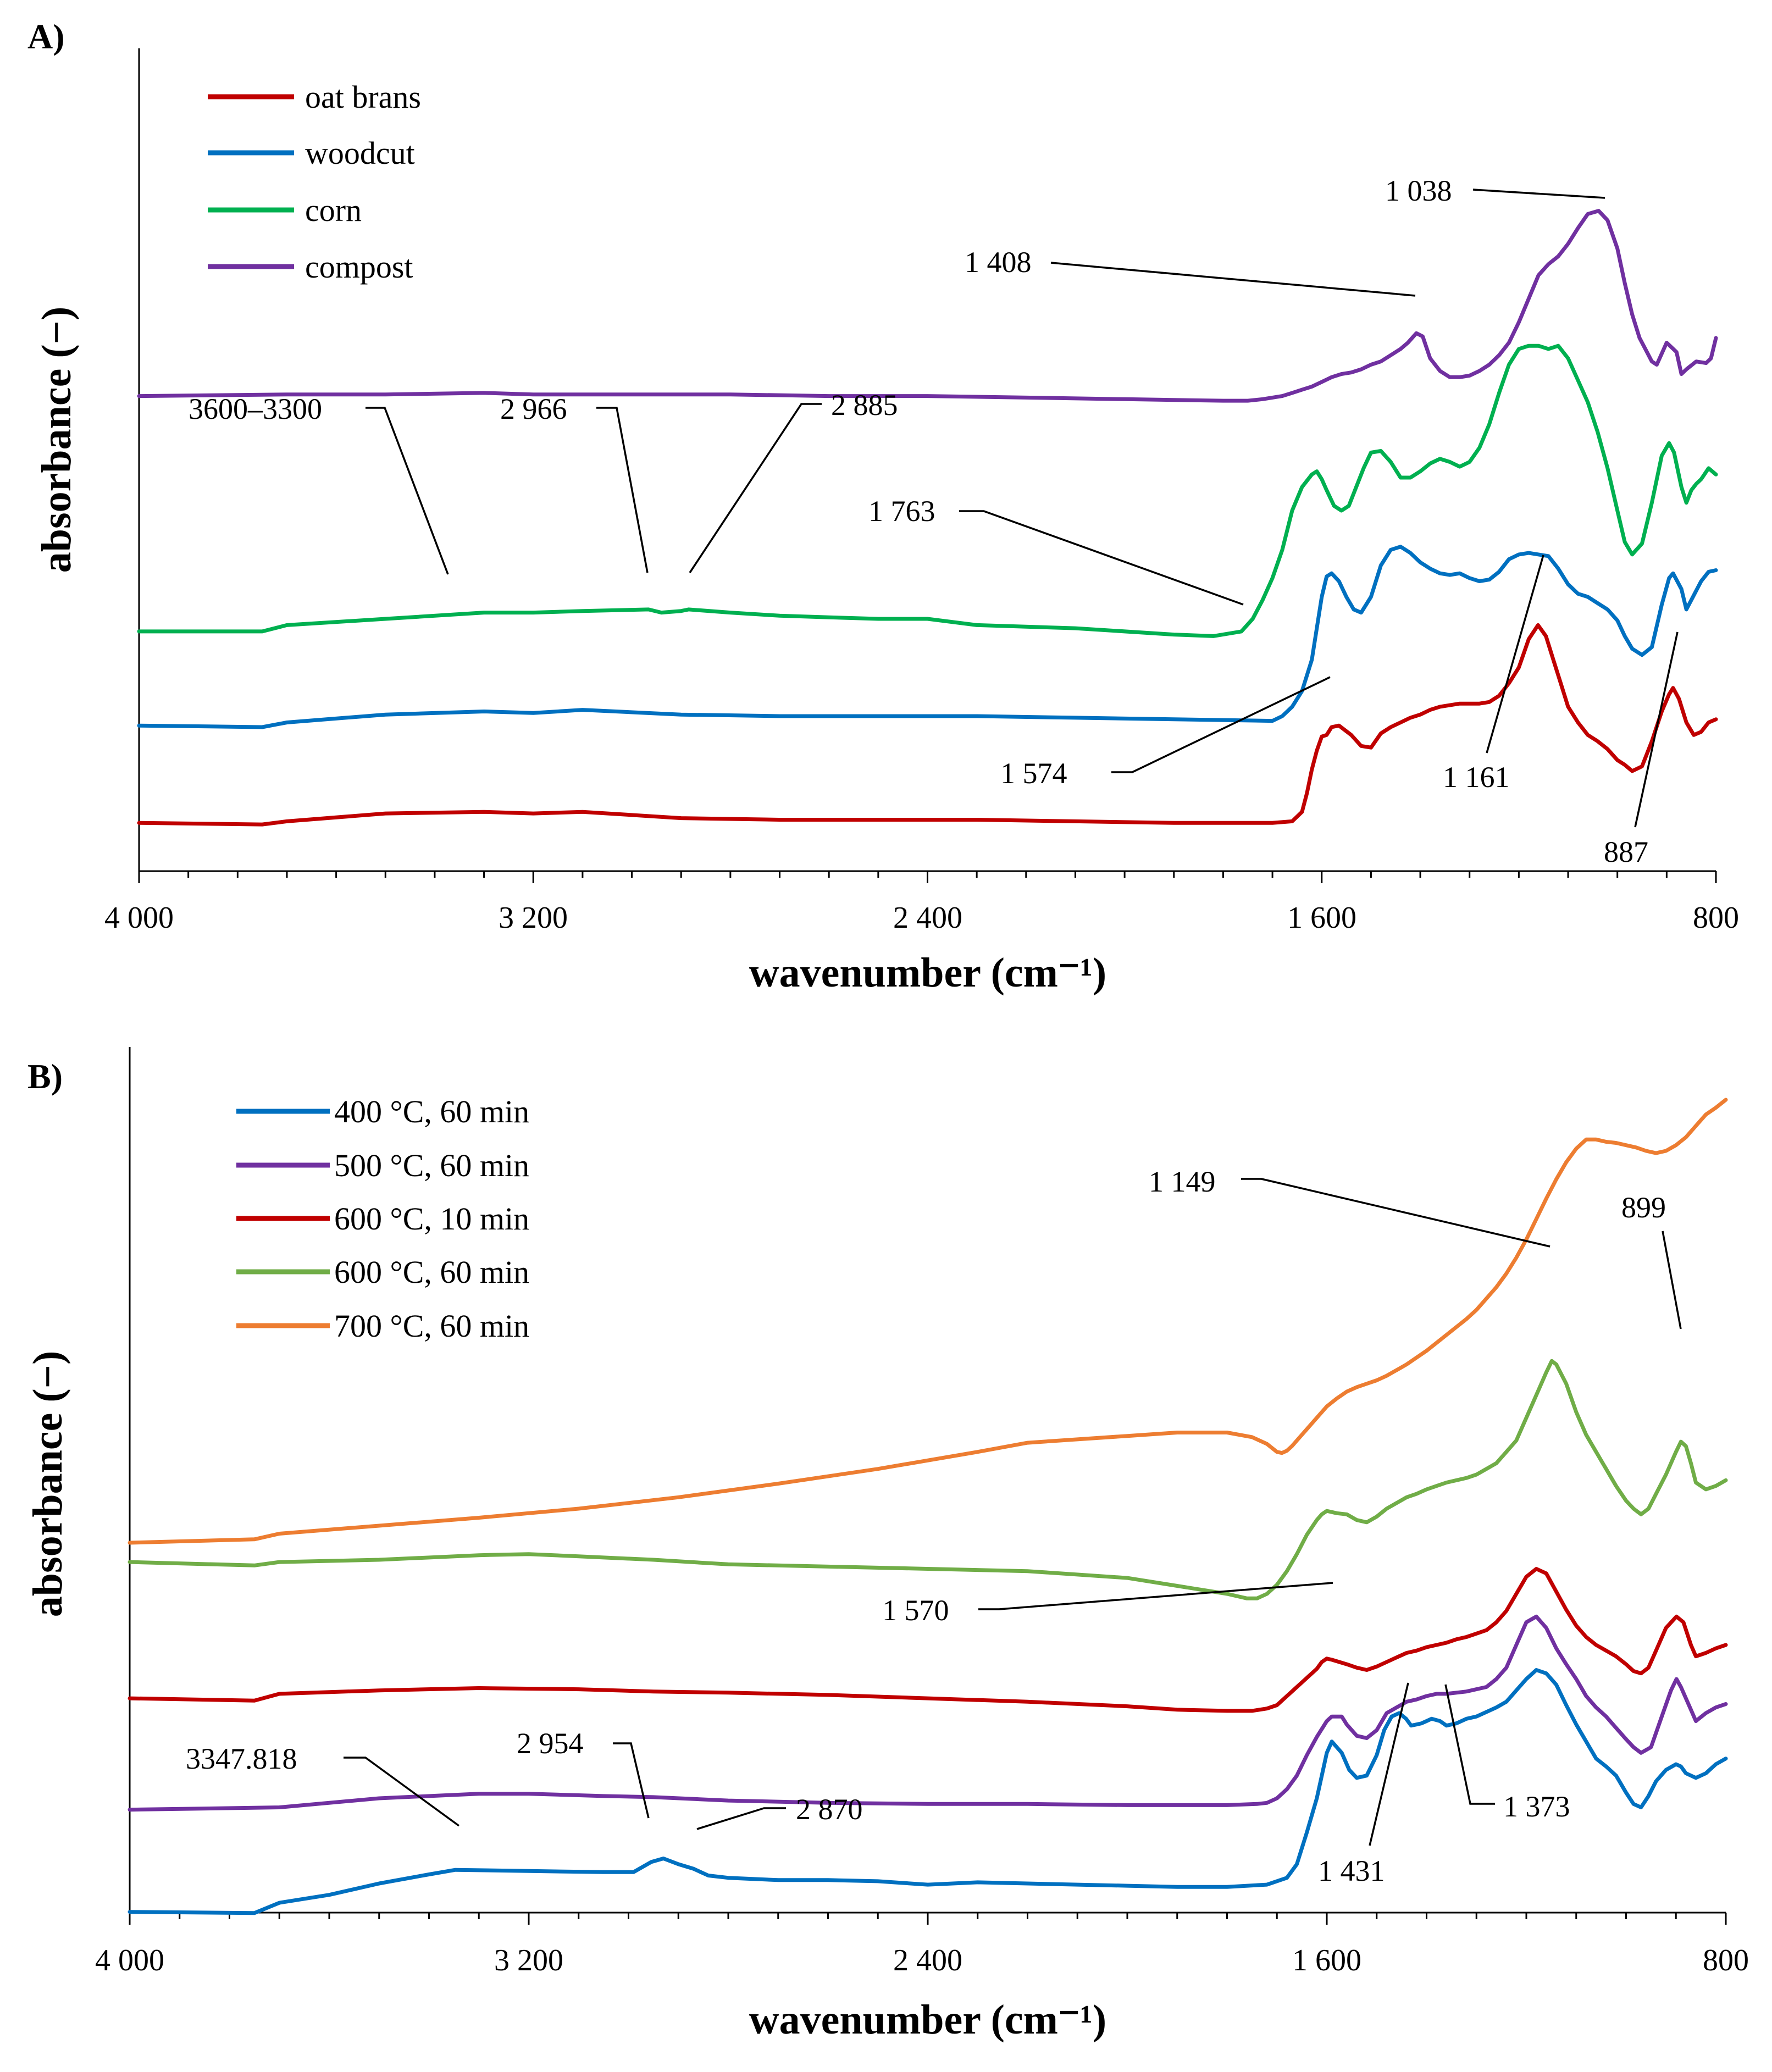  Describe the element at coordinates (901, 511) in the screenshot. I see `annotation-1763: 1 763` at that location.